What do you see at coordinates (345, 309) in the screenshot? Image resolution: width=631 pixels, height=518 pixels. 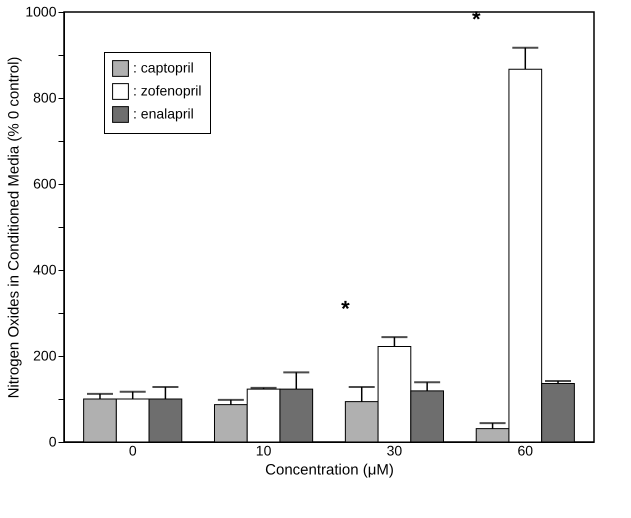 I see `annotation: *` at bounding box center [345, 309].